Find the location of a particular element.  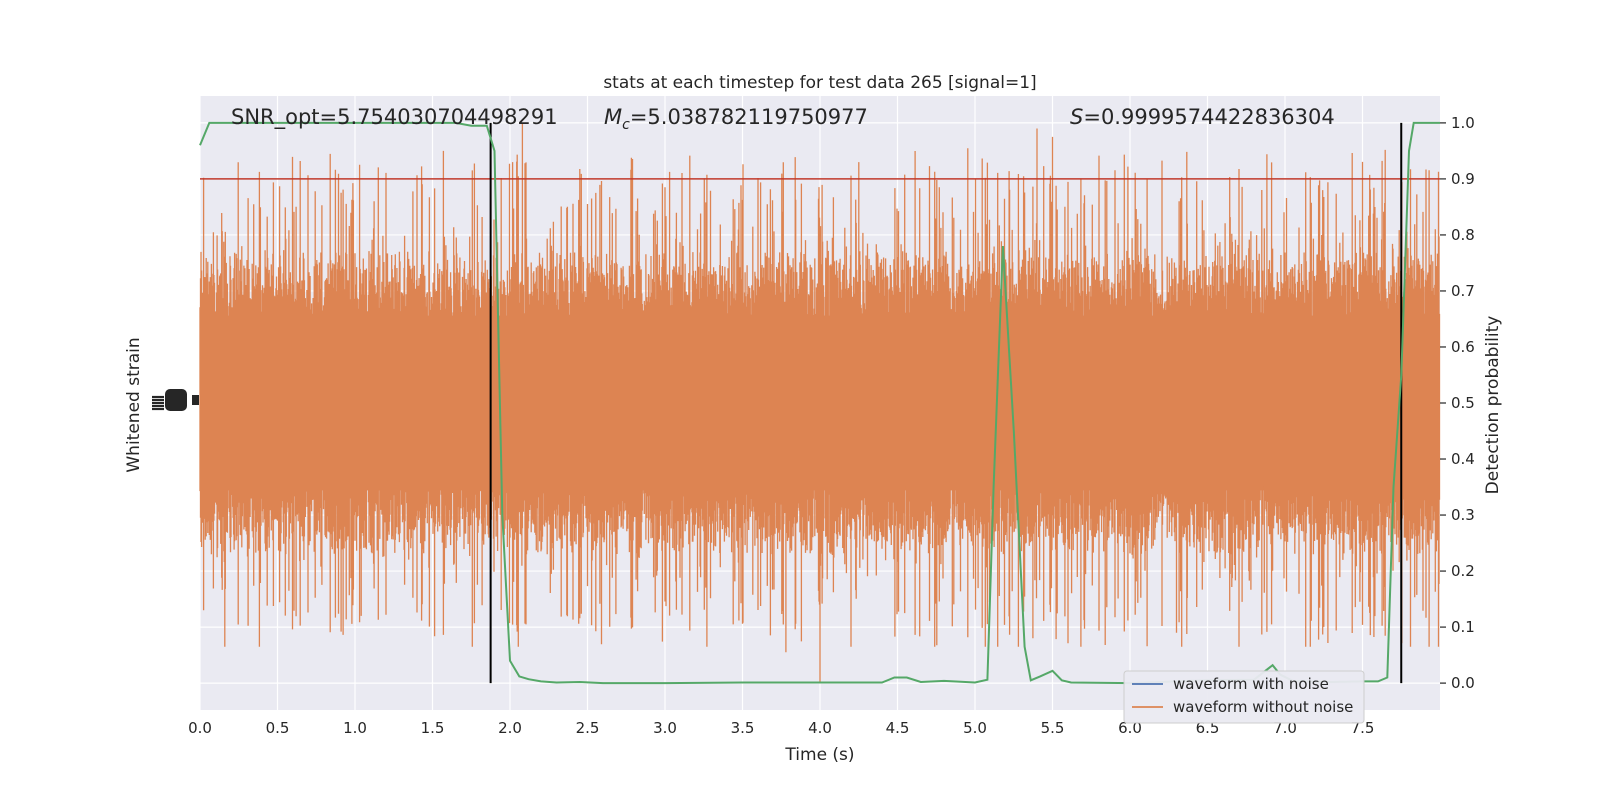

mc-symbol: M is located at coordinates (613, 117).